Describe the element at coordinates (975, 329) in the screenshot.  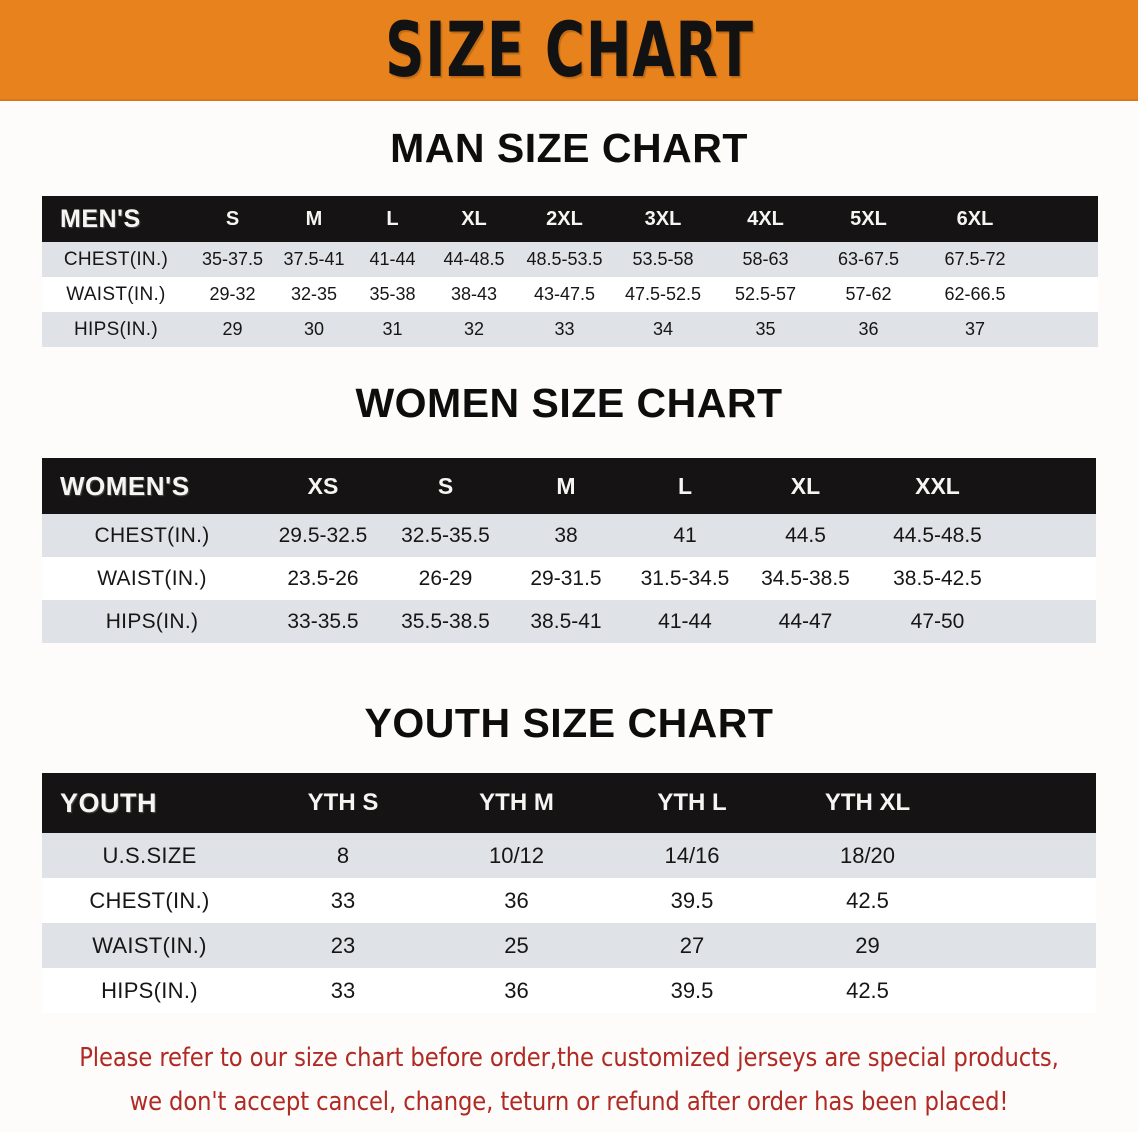
I see `men-cell-r3-c9: 37` at that location.